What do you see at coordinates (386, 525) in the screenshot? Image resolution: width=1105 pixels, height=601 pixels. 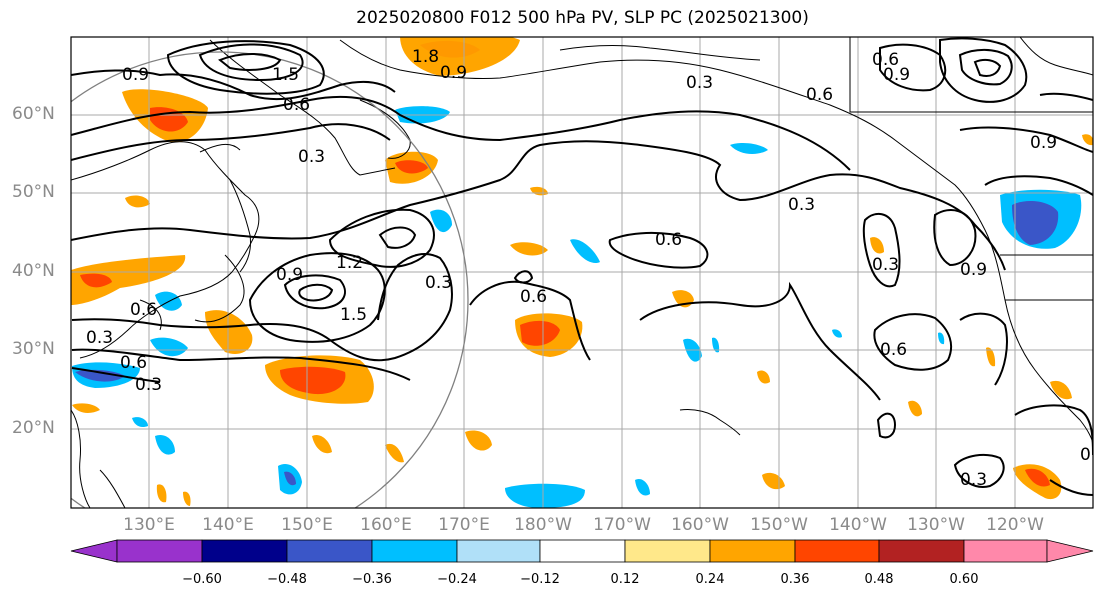 I see `lon-label: 160°E` at bounding box center [386, 525].